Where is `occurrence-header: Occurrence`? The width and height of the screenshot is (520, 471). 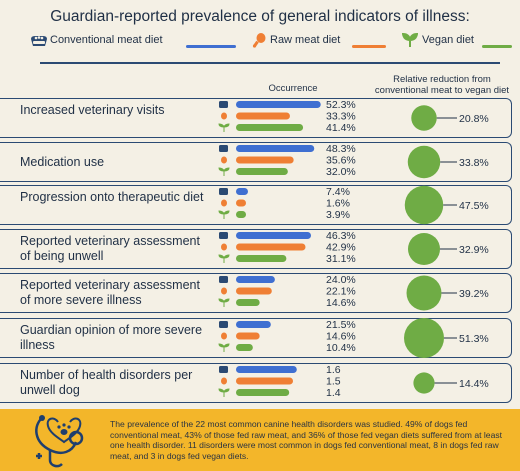 occurrence-header: Occurrence is located at coordinates (293, 88).